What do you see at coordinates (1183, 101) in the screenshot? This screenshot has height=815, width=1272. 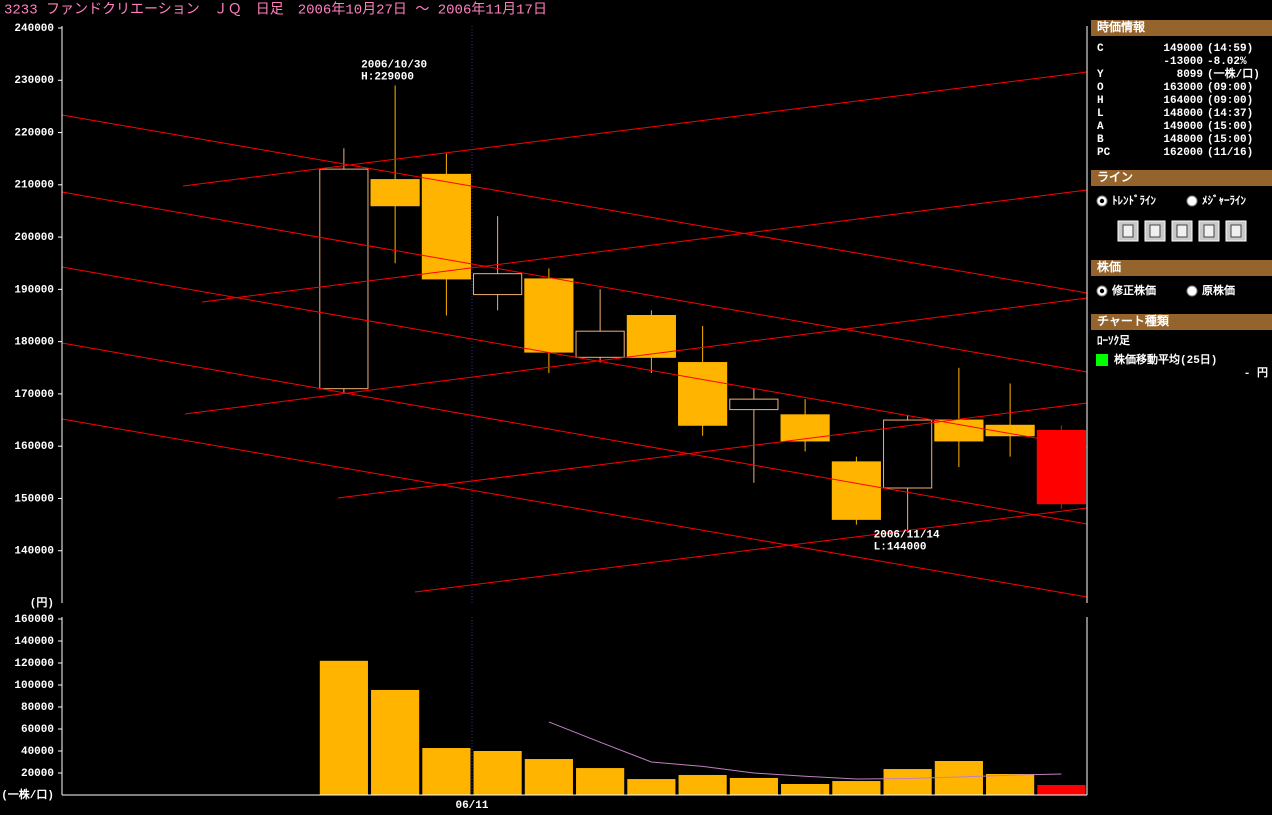 I see `quote-value: 164000` at bounding box center [1183, 101].